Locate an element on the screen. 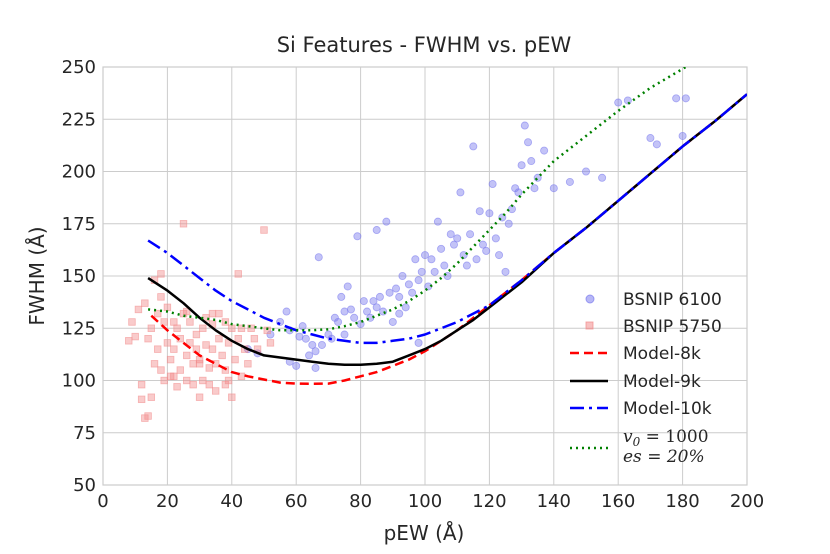 The width and height of the screenshot is (830, 554). x-tick-labels: 0 20 40 60 80 100 120 140 160 180 200 is located at coordinates (430, 501).